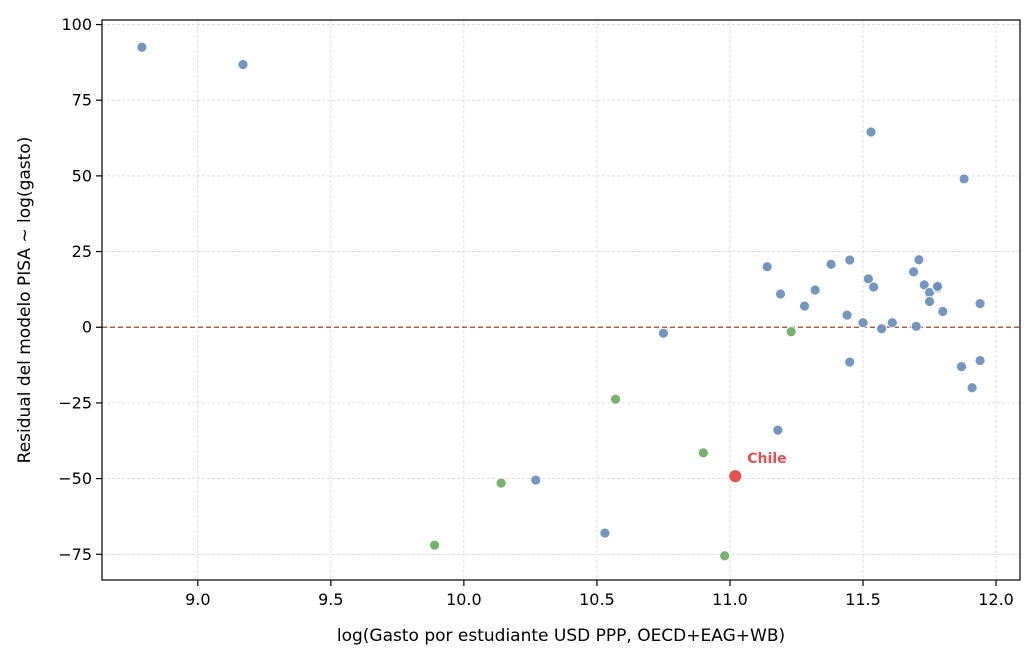 Image resolution: width=1035 pixels, height=659 pixels. I want to click on y-tick-label: 0, so click(87, 327).